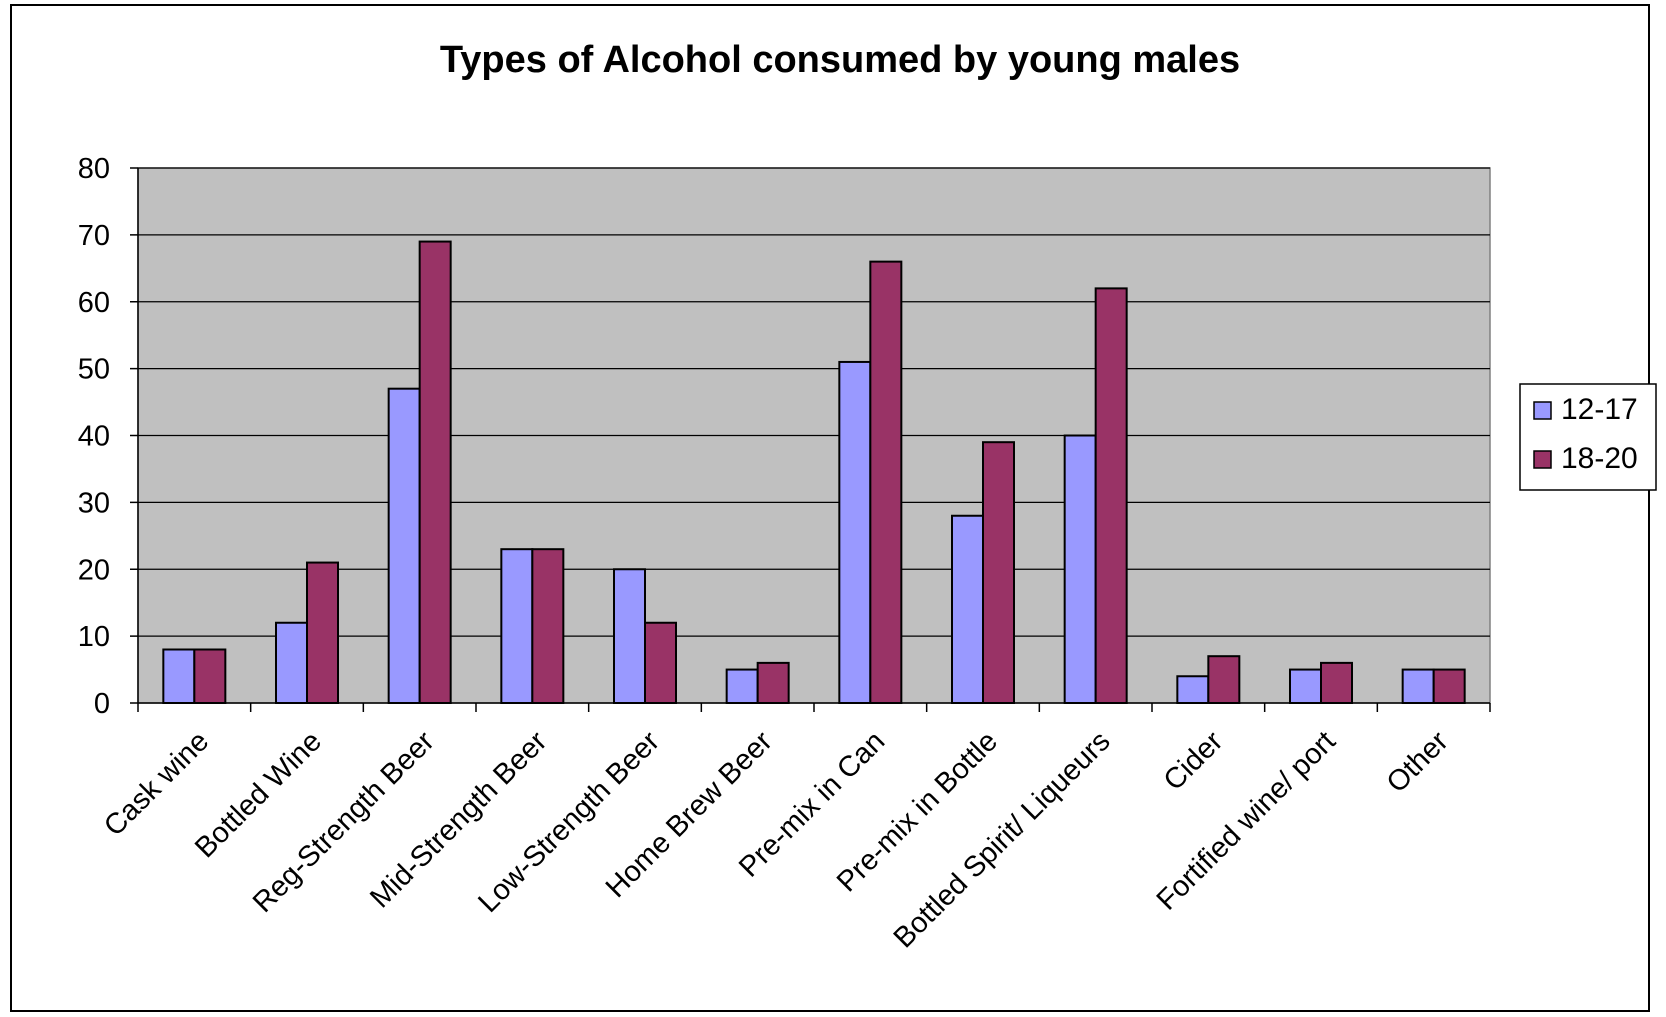 Image resolution: width=1666 pixels, height=1017 pixels. I want to click on y-tick-label: 40, so click(94, 437).